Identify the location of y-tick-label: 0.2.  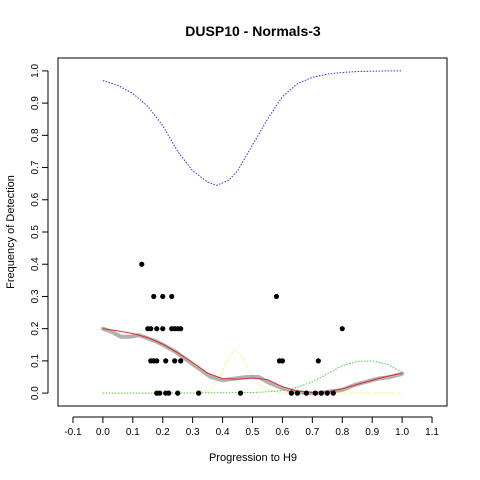
(35, 328).